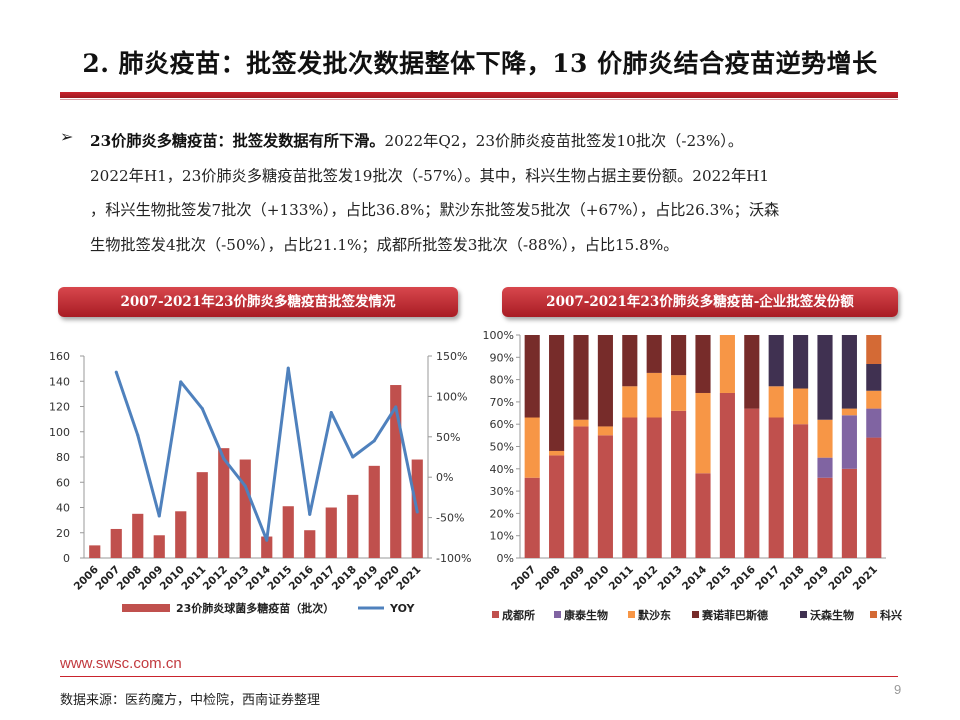 This screenshot has height=720, width=960. Describe the element at coordinates (451, 396) in the screenshot. I see `chart1-right-tick-label: 100%` at that location.